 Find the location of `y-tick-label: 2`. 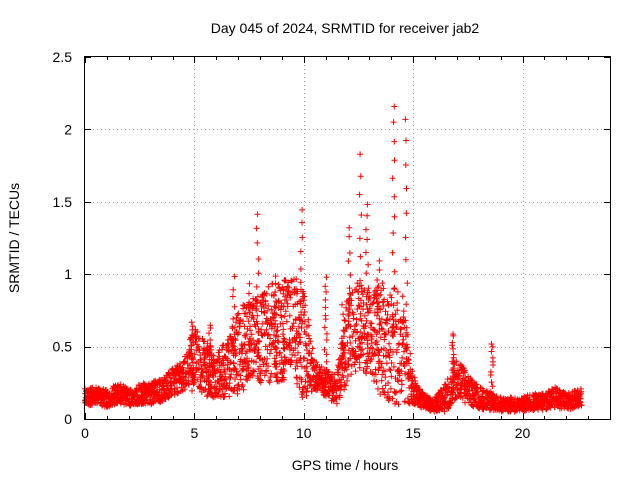

y-tick-label: 2 is located at coordinates (68, 129).